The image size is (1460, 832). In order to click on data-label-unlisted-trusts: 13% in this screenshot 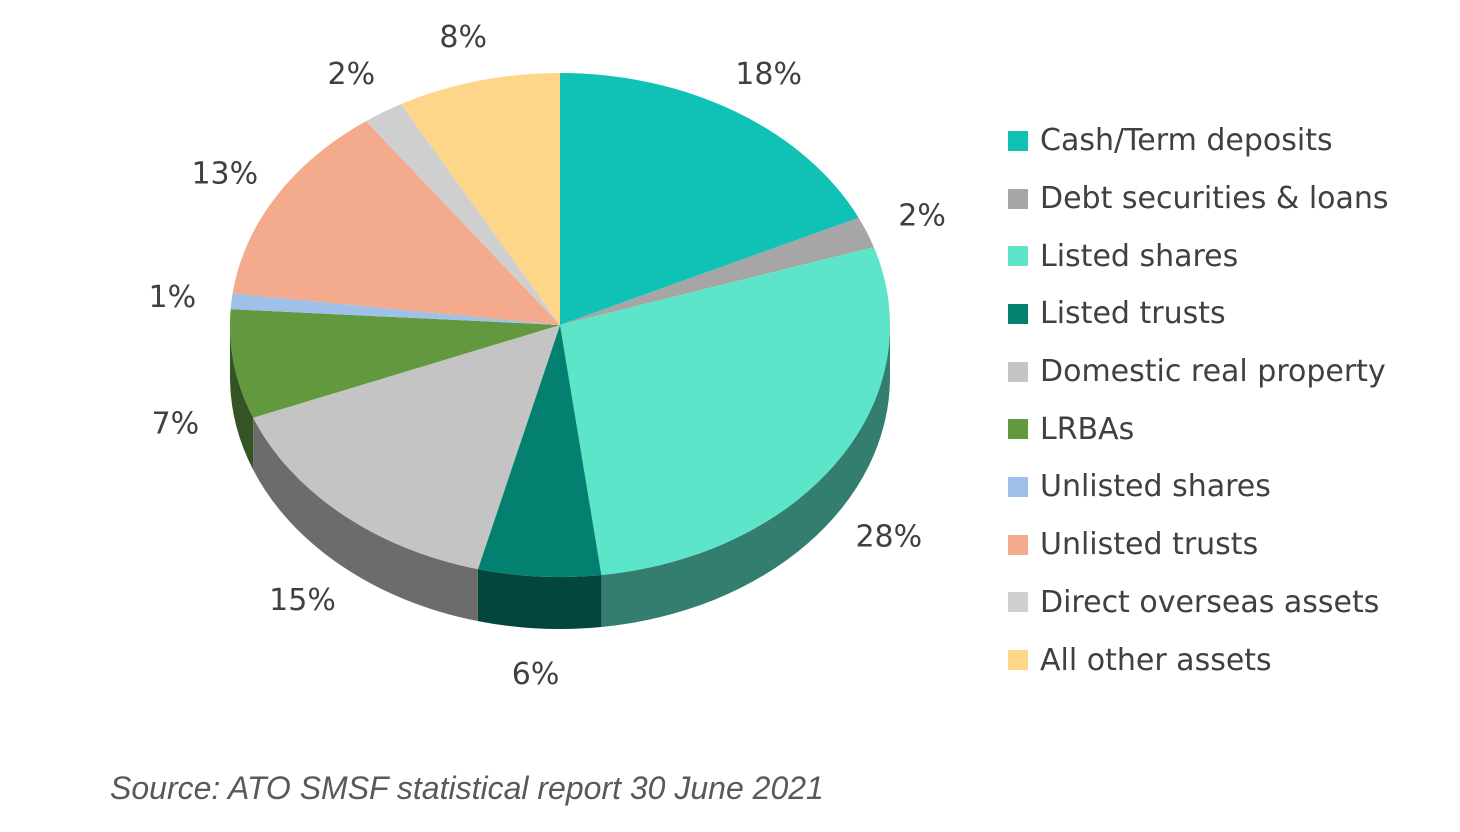, I will do `click(224, 174)`.